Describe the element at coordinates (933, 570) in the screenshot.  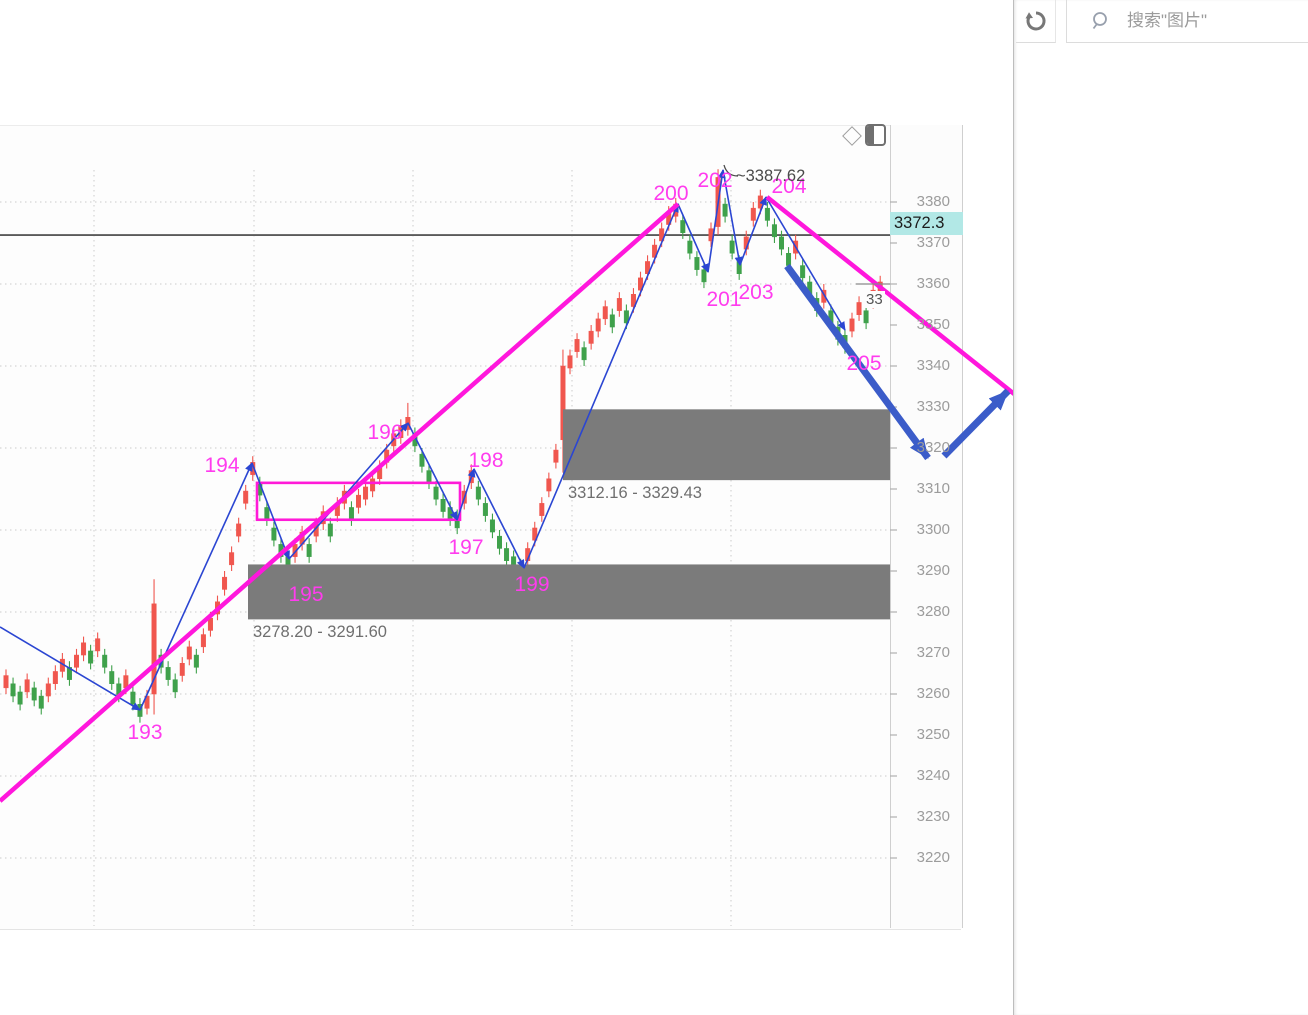
I see `y-axis-tick-label: 3290` at that location.